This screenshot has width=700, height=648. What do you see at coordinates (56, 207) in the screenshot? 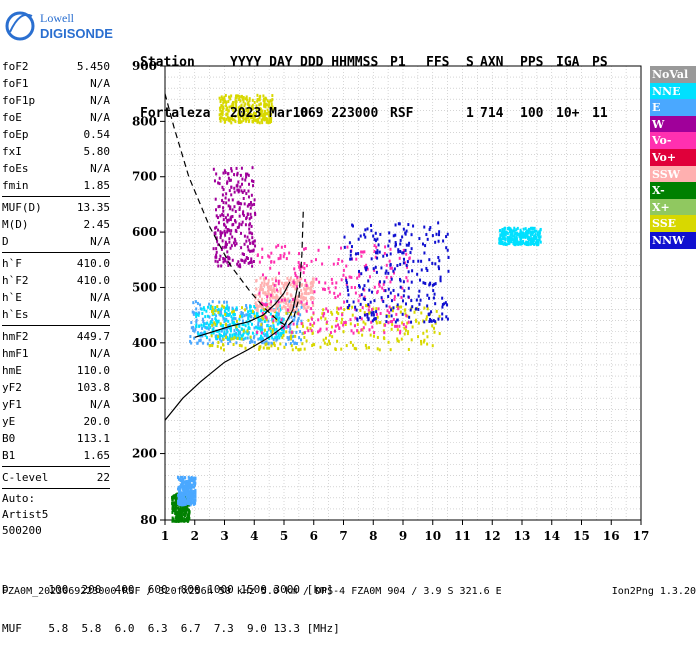
I see `param-mufd: MUF(D) 13.35` at bounding box center [56, 207].